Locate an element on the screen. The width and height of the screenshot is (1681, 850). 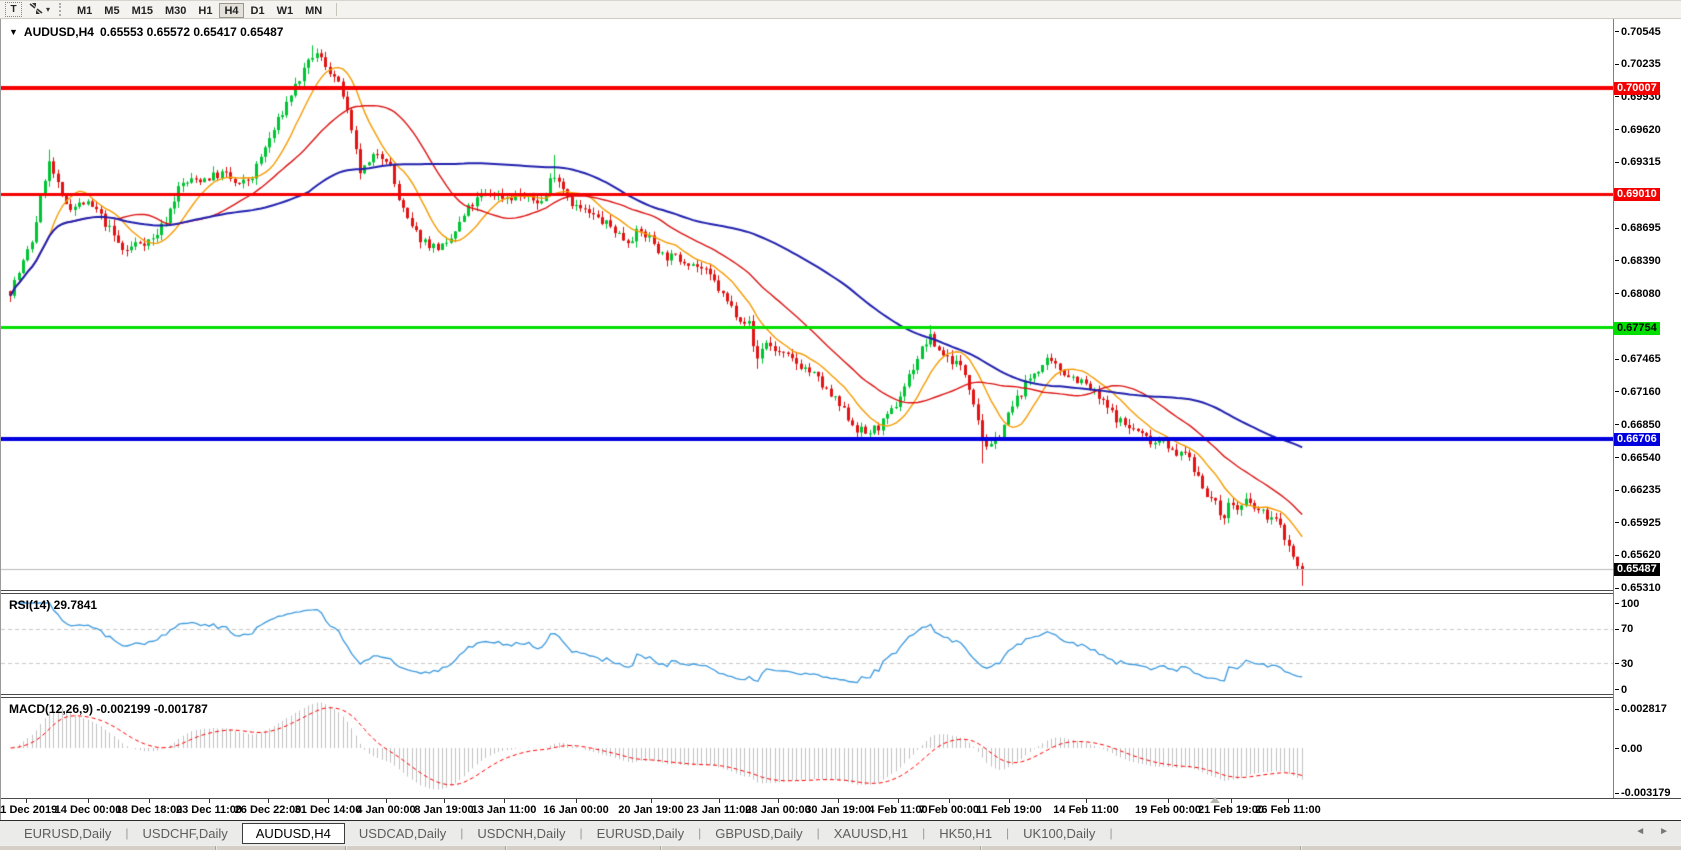
time-axis-label: 26 Dec 22:00 is located at coordinates (268, 810).